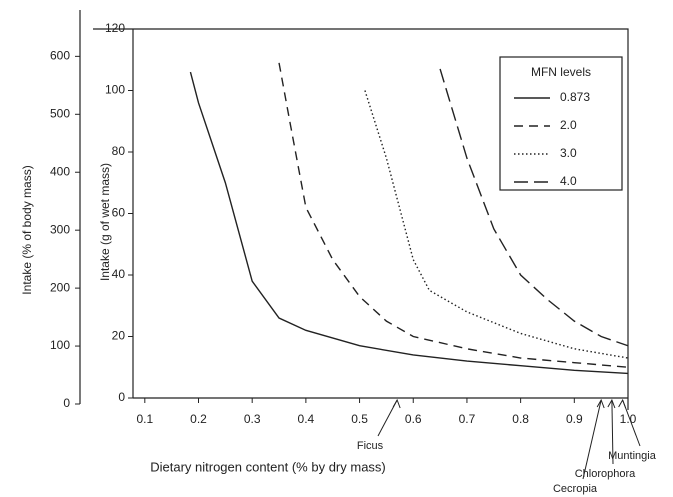 This screenshot has height=497, width=673. I want to click on y2-tick-label: 200, so click(60, 287).